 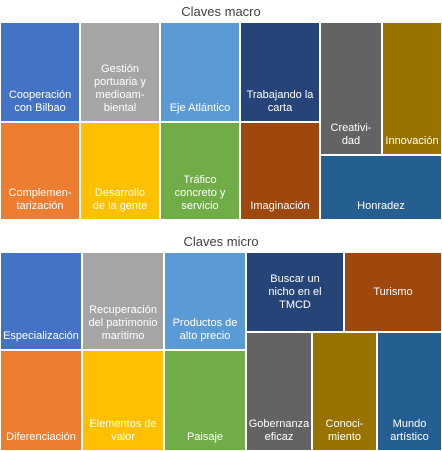 What do you see at coordinates (279, 391) in the screenshot?
I see `micro-tile-gobernanza: Gobernanza eficaz` at bounding box center [279, 391].